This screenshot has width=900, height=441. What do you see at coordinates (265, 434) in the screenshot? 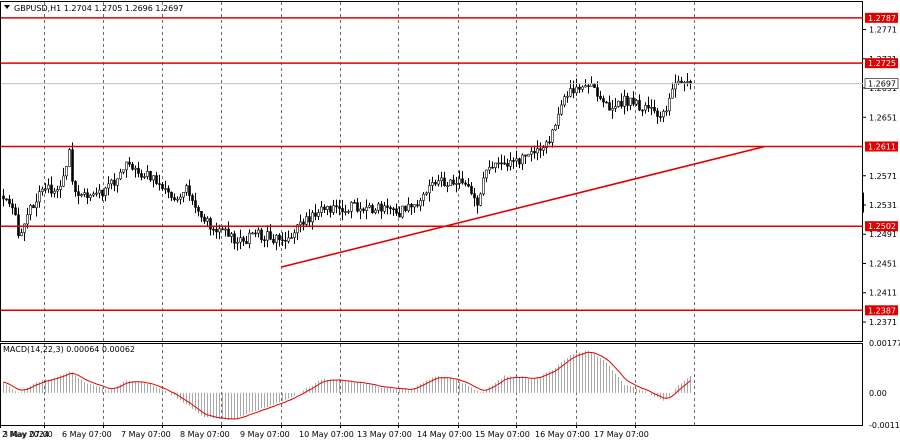
I see `x-tick-label: 9 May 07:00` at bounding box center [265, 434].